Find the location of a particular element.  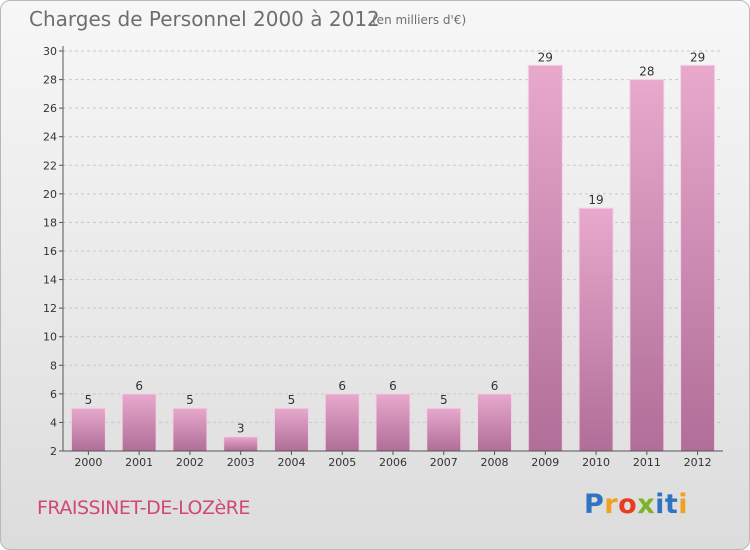

value-label-2007: 5 is located at coordinates (444, 400).